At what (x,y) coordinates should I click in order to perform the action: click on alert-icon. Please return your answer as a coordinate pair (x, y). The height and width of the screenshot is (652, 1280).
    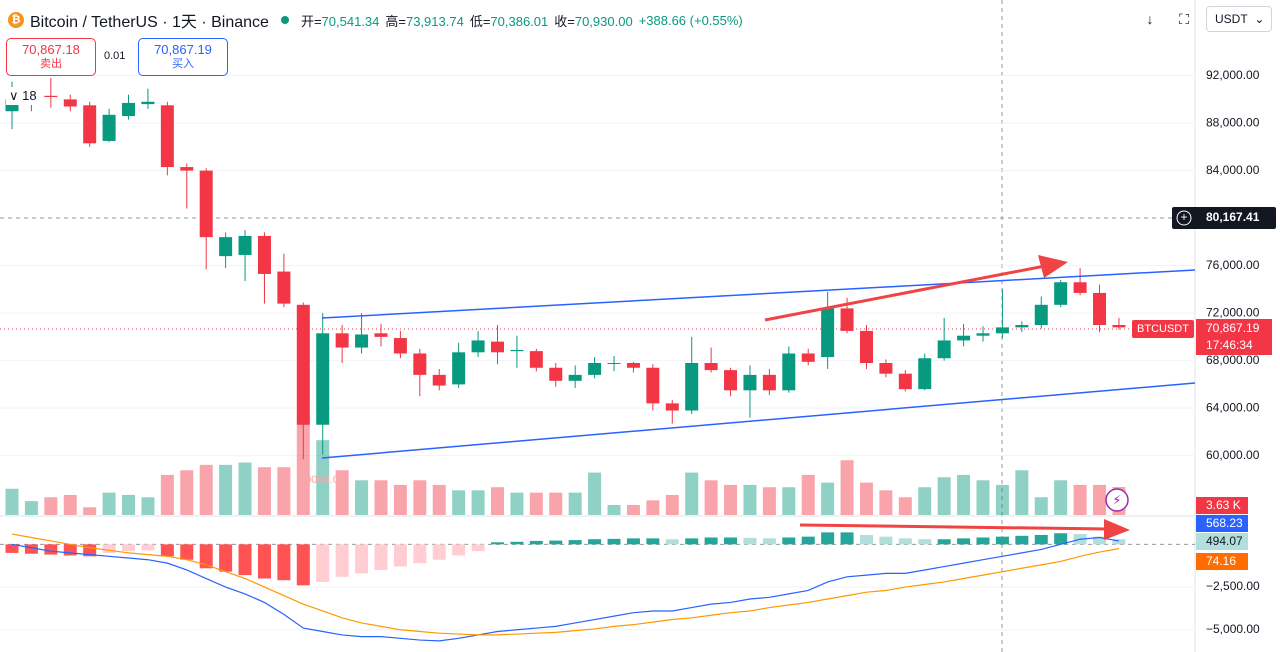
    Looking at the image, I should click on (1117, 500).